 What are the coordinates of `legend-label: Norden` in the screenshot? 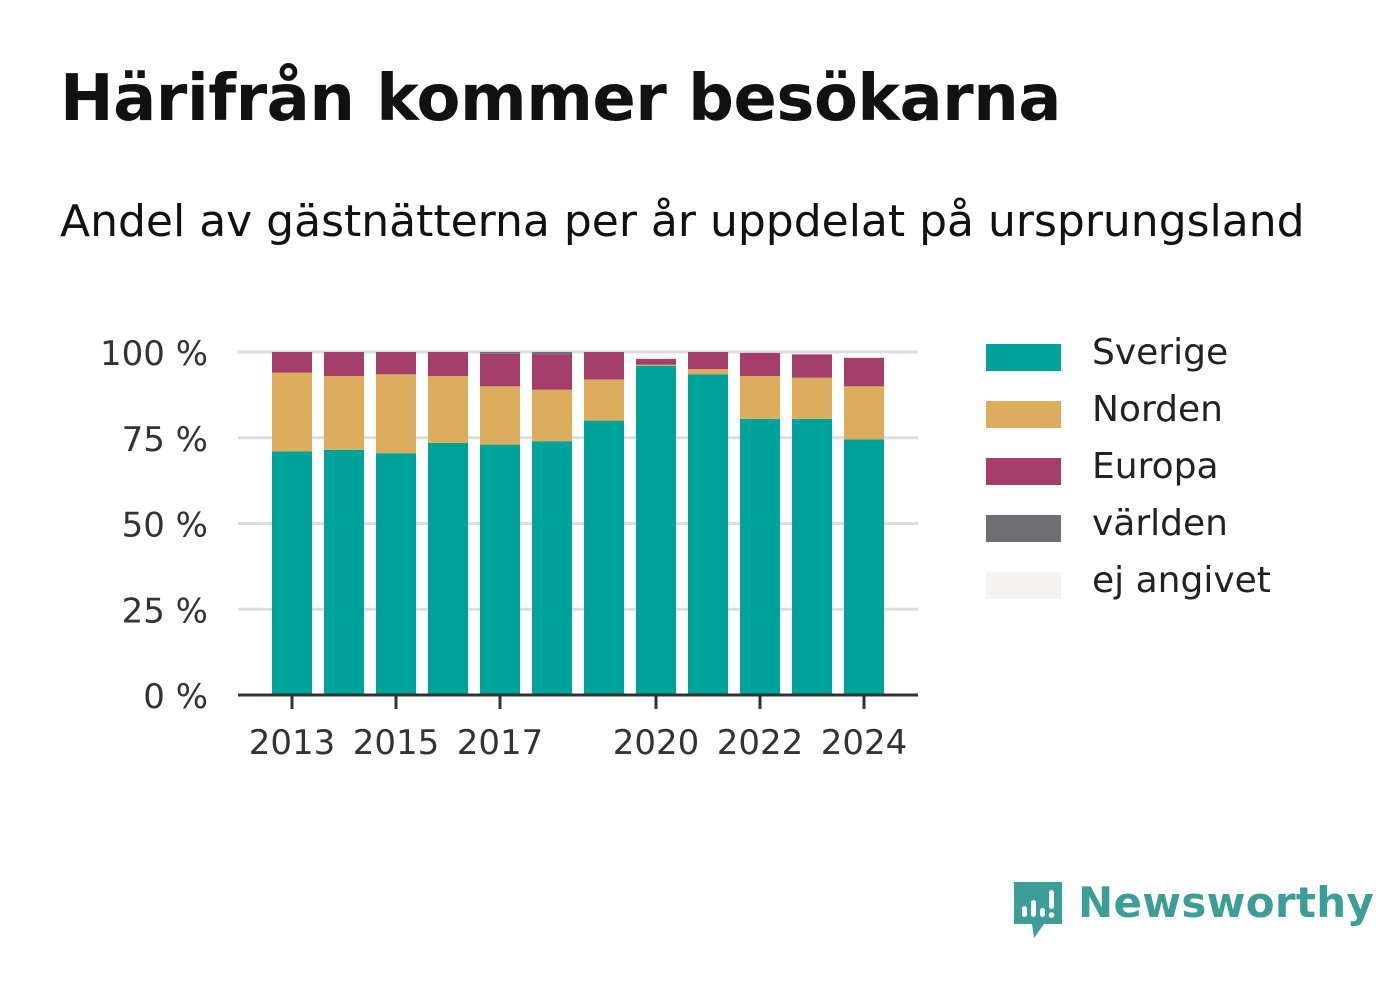 It's located at (1157, 409).